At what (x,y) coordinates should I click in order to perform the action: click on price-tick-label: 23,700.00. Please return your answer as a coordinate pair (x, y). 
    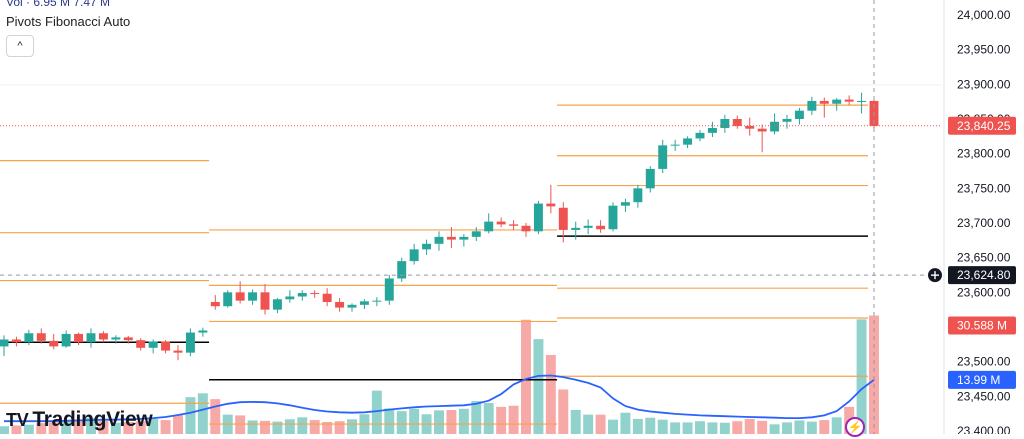
    Looking at the image, I should click on (984, 223).